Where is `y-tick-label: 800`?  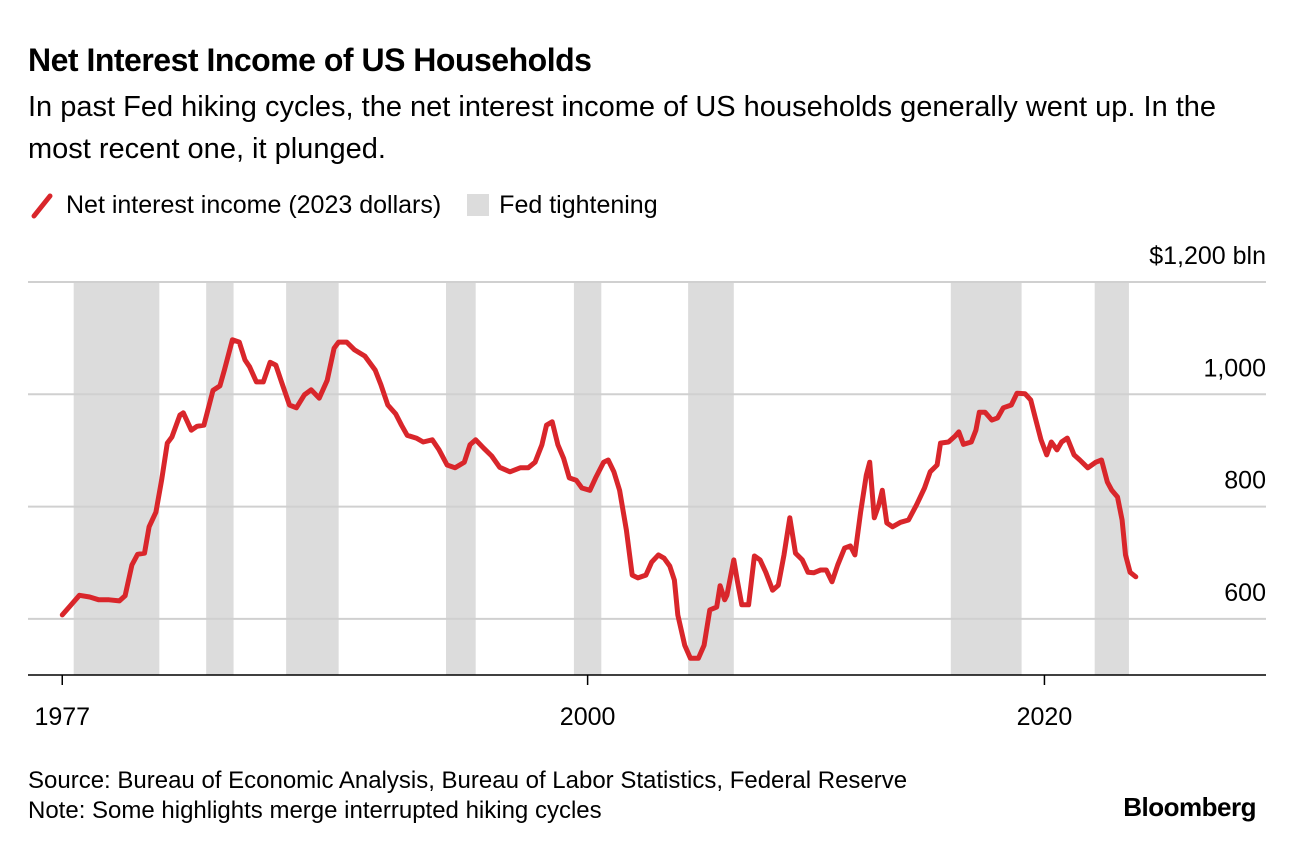
y-tick-label: 800 is located at coordinates (1245, 481).